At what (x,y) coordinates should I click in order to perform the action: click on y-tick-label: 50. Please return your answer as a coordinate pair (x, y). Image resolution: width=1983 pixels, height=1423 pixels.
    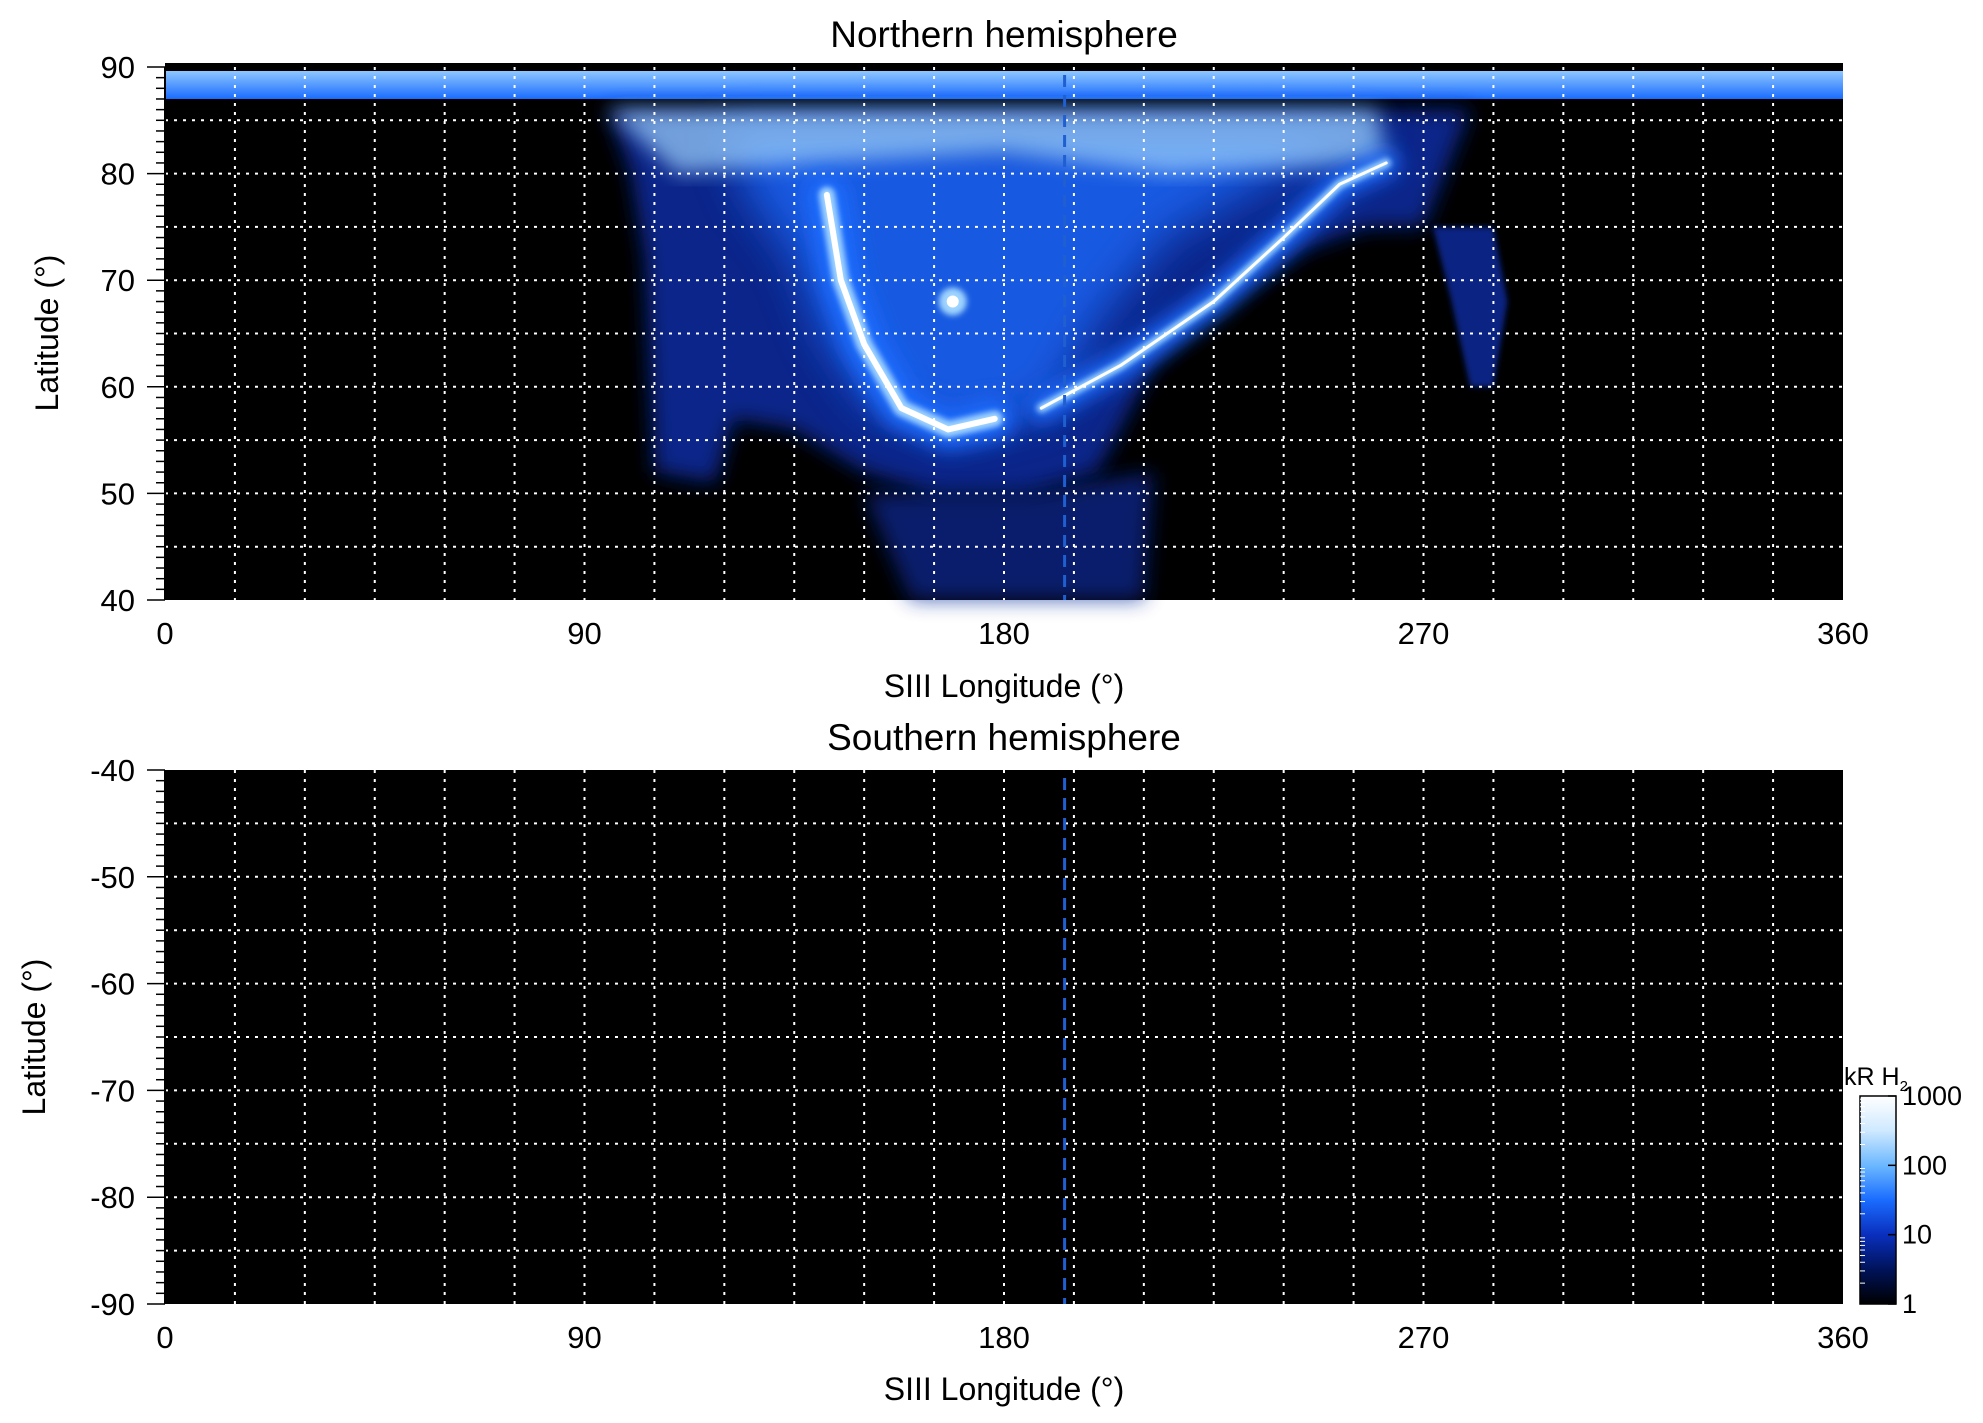
    Looking at the image, I should click on (118, 493).